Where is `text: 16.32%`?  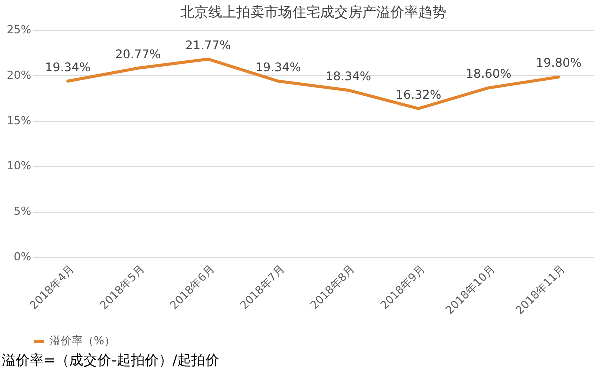
text: 16.32% is located at coordinates (419, 95).